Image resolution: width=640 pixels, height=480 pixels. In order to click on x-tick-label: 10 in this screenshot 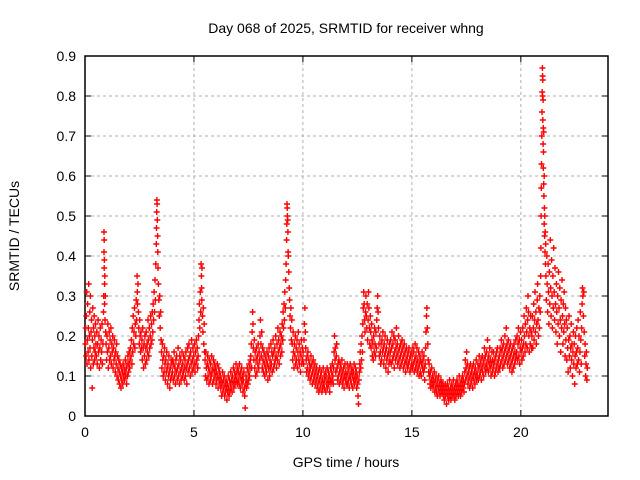, I will do `click(303, 432)`.